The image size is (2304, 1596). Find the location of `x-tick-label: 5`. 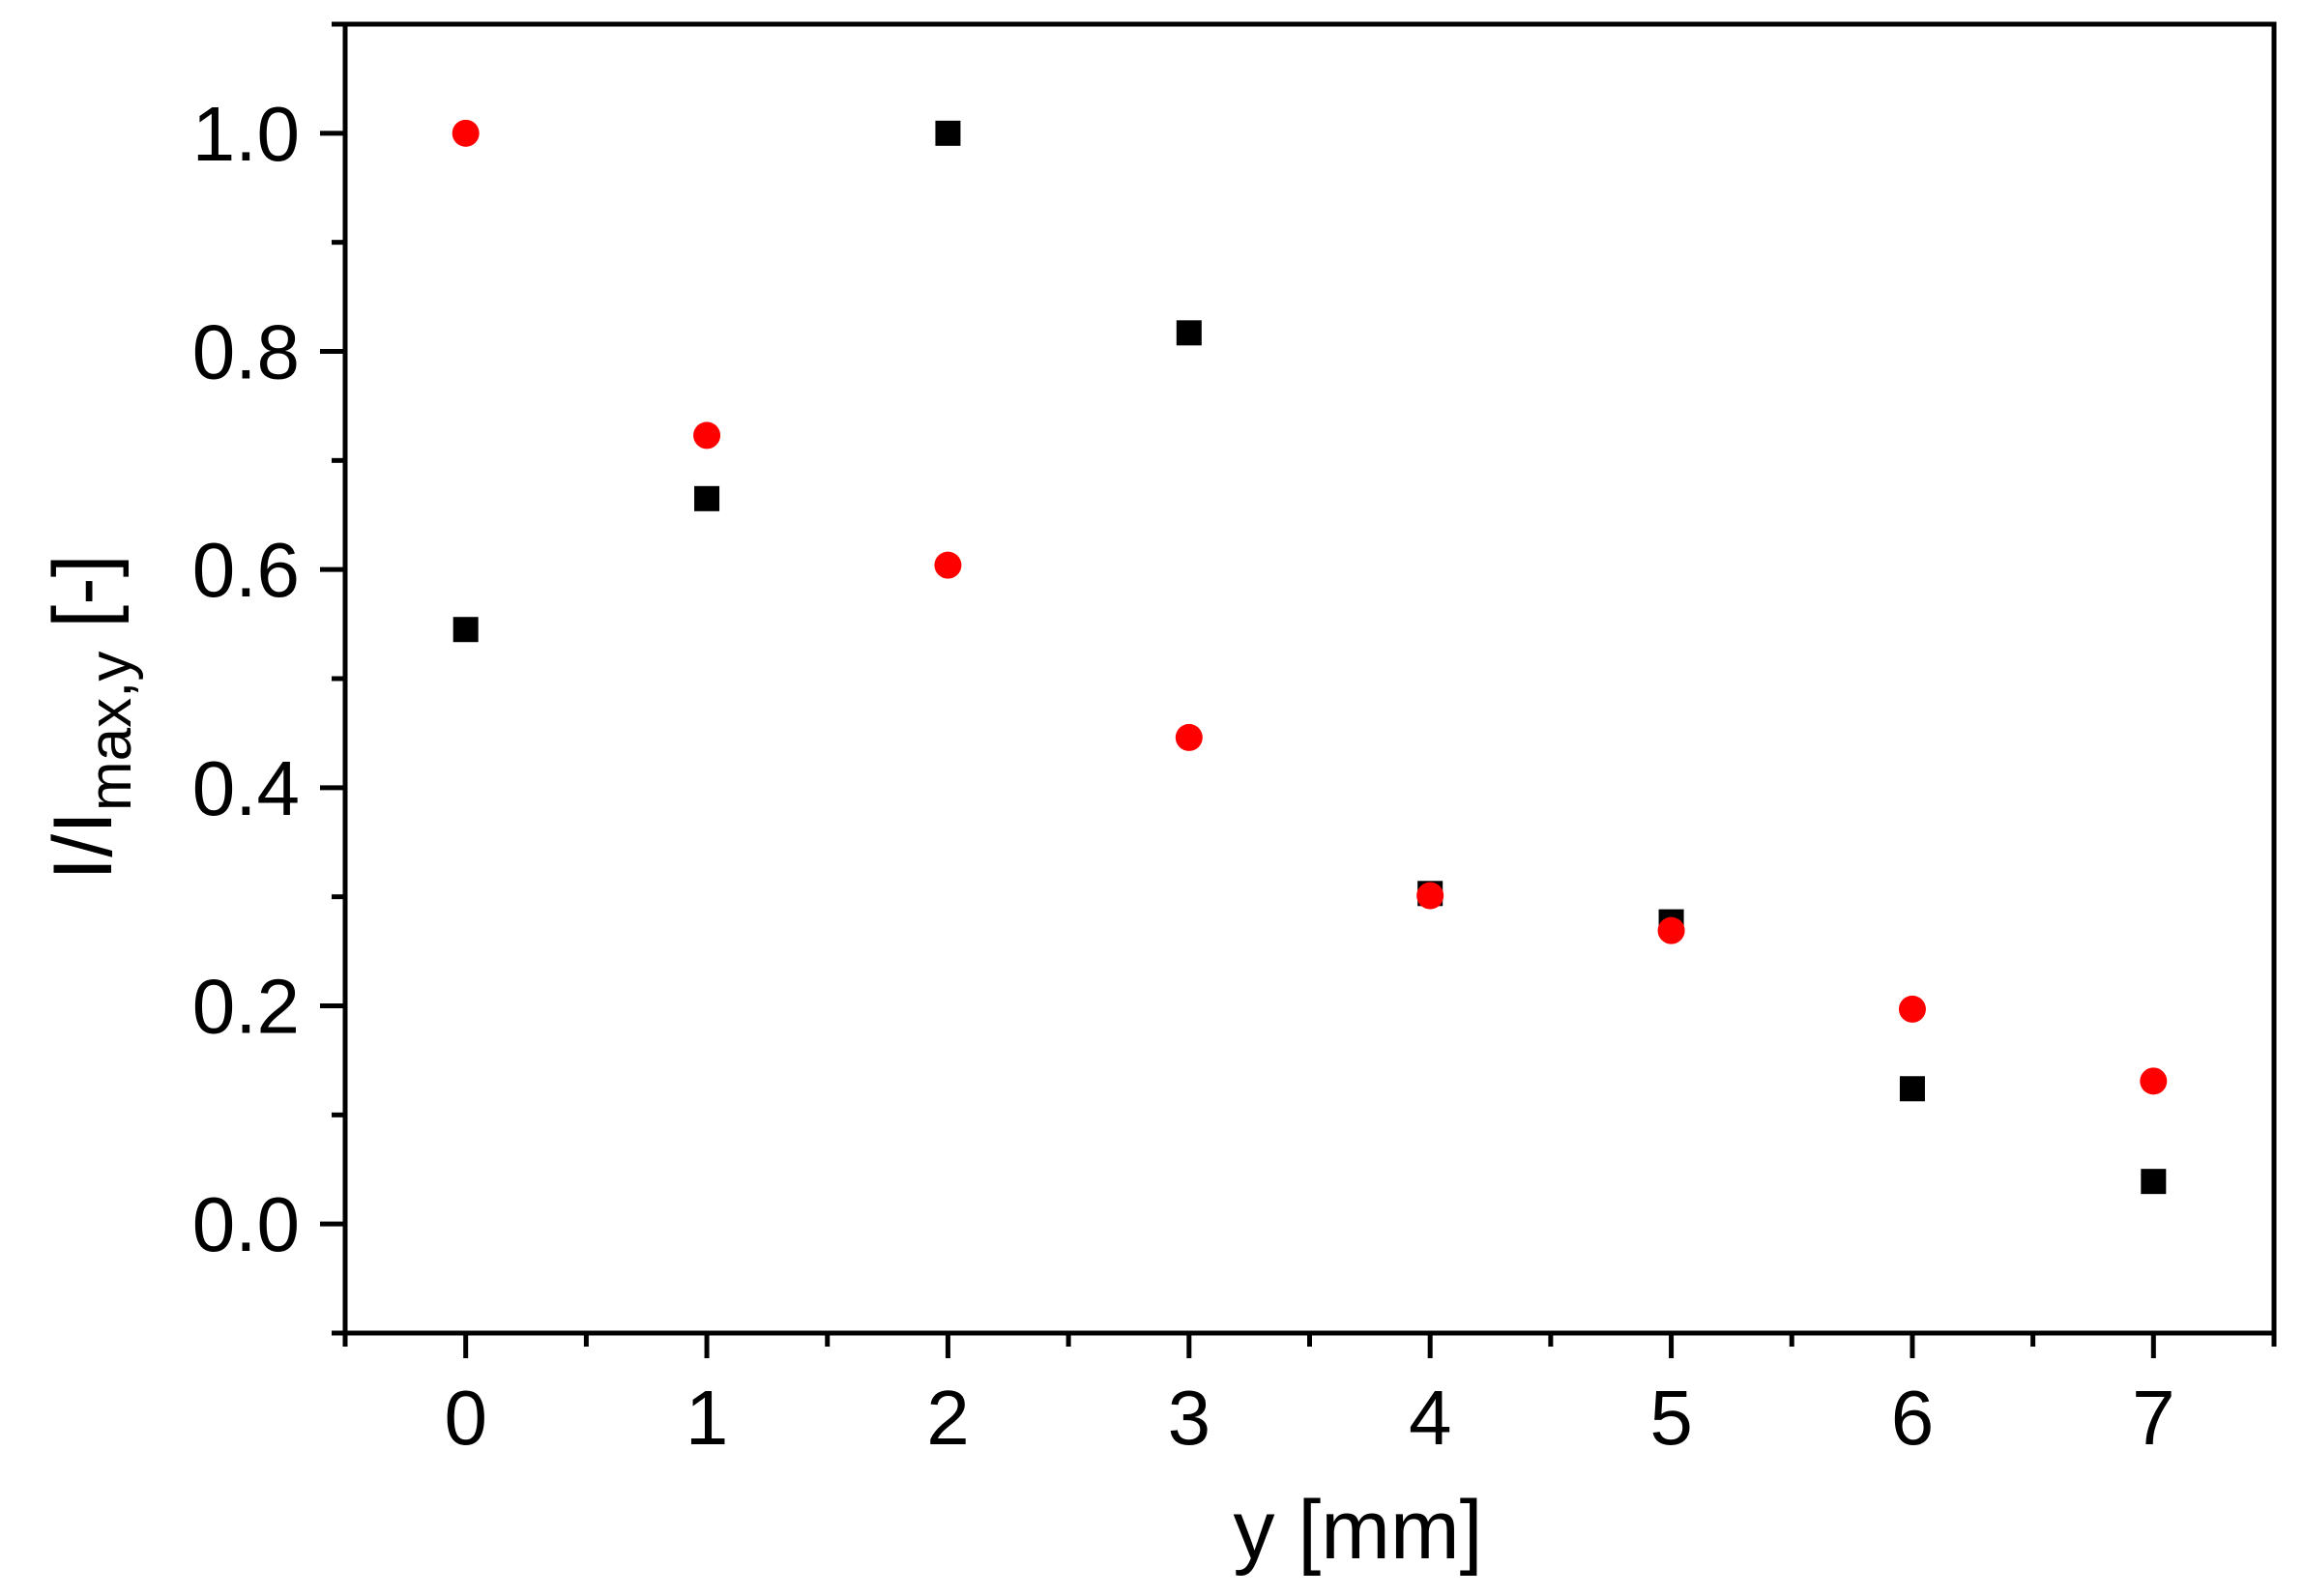

x-tick-label: 5 is located at coordinates (1671, 1418).